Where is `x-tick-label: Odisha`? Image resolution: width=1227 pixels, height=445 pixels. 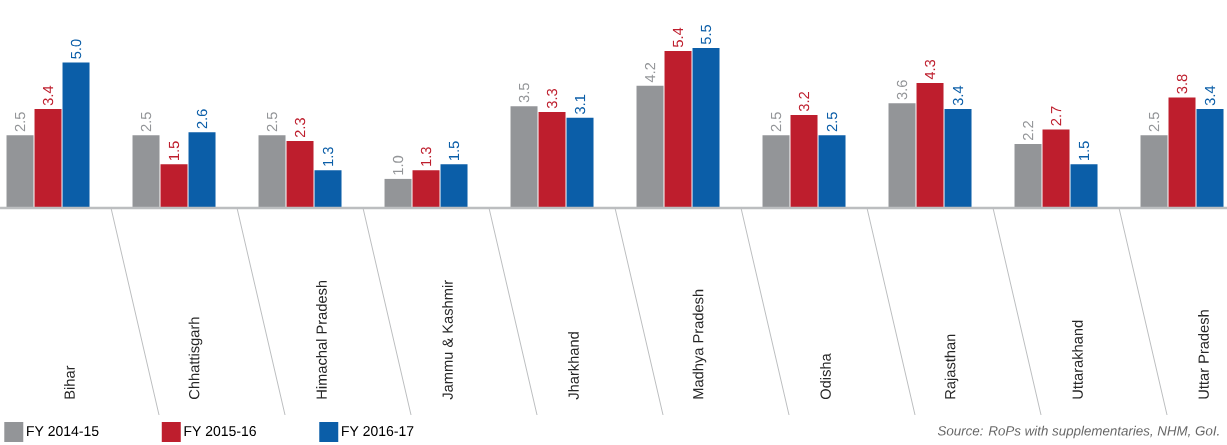 x-tick-label: Odisha is located at coordinates (825, 376).